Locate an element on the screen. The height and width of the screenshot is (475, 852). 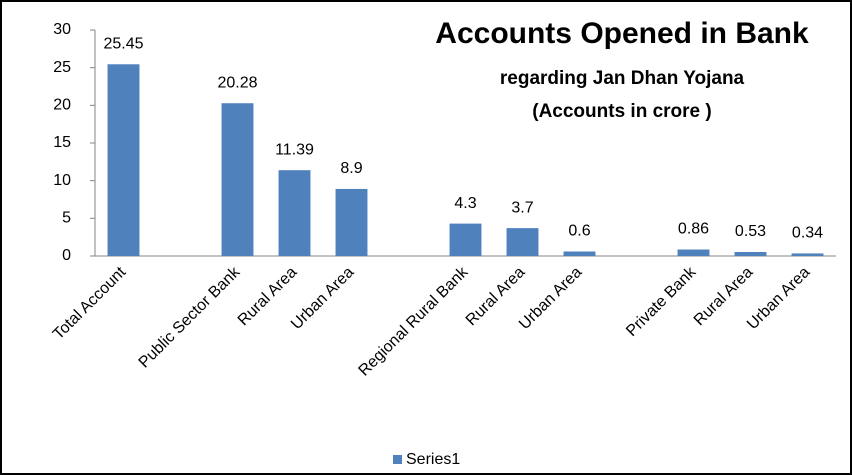
chart-subtitle: (Accounts in crore ) is located at coordinates (621, 111).